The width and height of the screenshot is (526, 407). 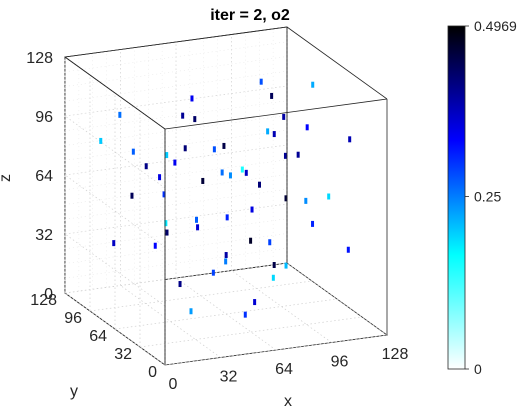 What do you see at coordinates (44, 235) in the screenshot?
I see `z-tick-label: 32` at bounding box center [44, 235].